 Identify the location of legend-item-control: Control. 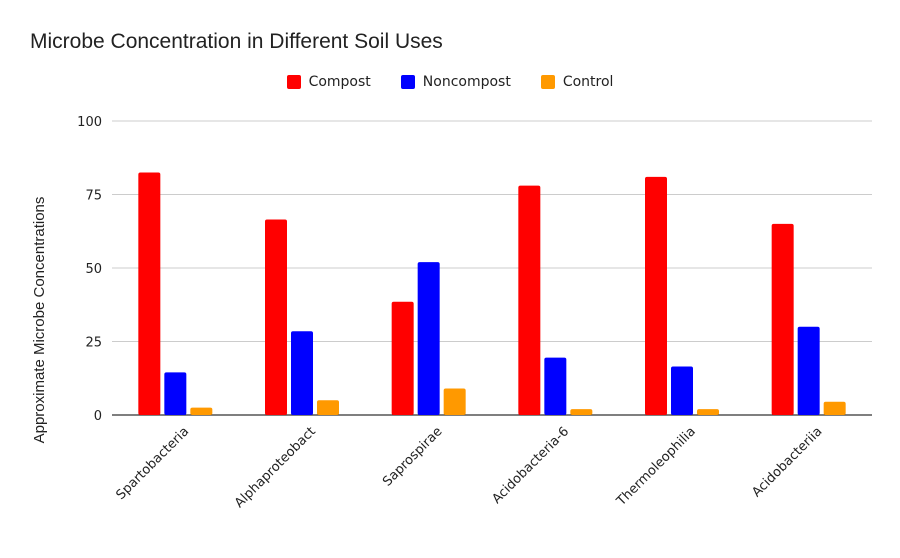
(577, 82).